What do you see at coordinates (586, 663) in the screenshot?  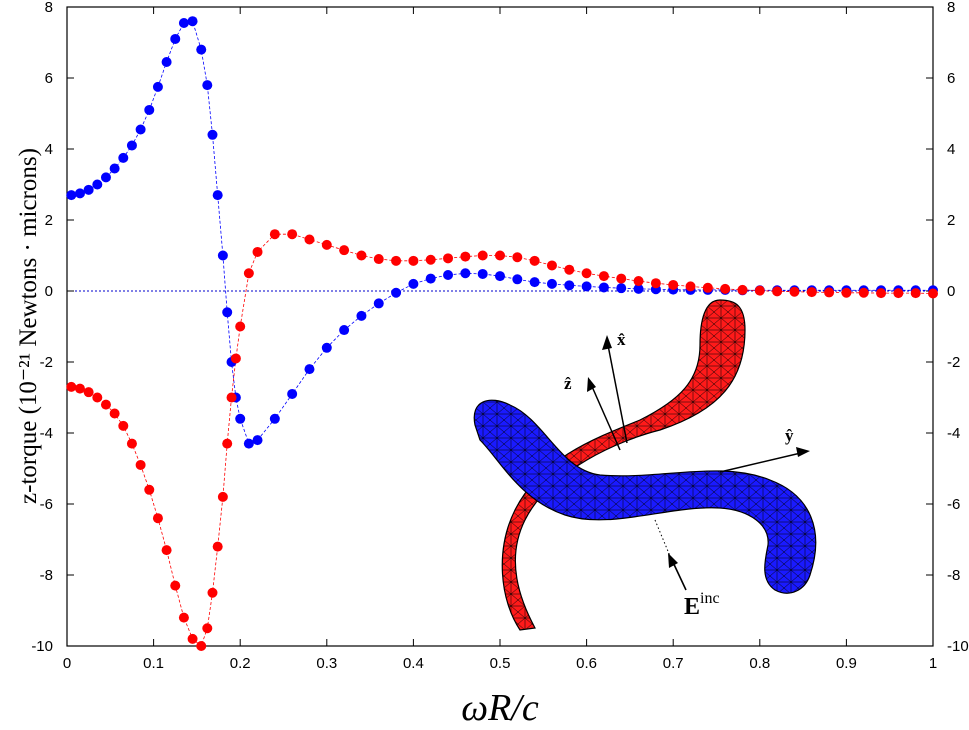 I see `x-tick-label: 0.6` at bounding box center [586, 663].